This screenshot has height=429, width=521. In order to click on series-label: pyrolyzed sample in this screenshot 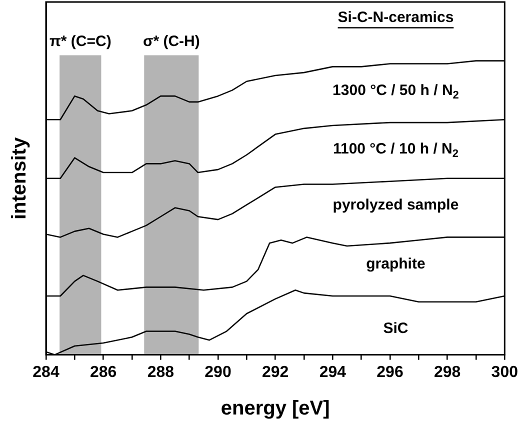, I will do `click(395, 205)`.